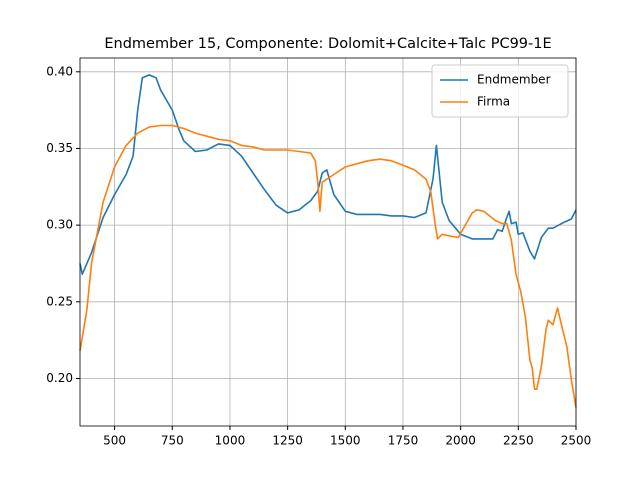 The width and height of the screenshot is (640, 484). What do you see at coordinates (518, 441) in the screenshot?
I see `x-tick-label: 2250` at bounding box center [518, 441].